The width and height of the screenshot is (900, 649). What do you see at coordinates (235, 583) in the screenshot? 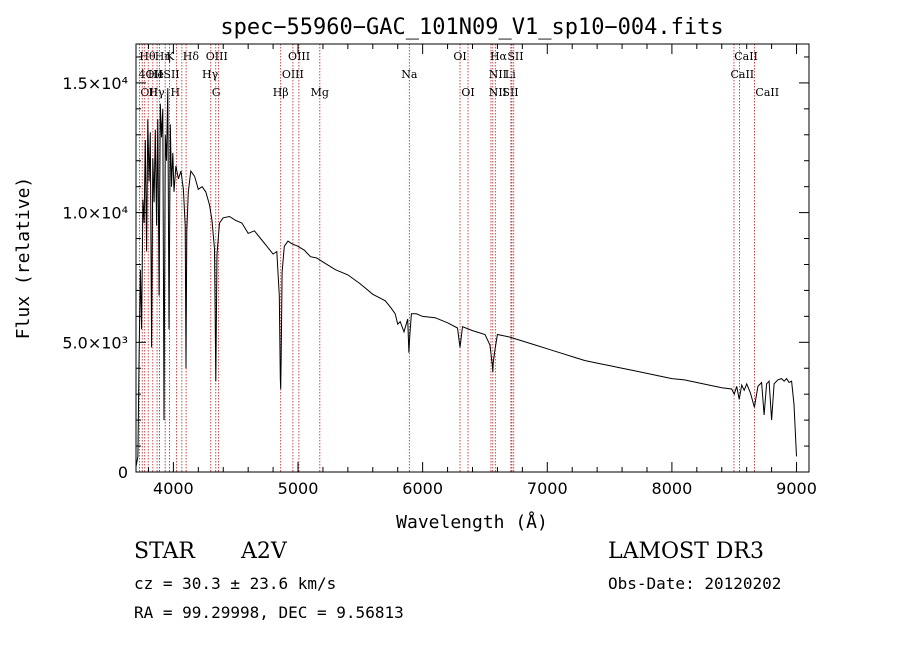
I see `redshift-velocity: cz = 30.3 ± 23.6 km/s` at bounding box center [235, 583].